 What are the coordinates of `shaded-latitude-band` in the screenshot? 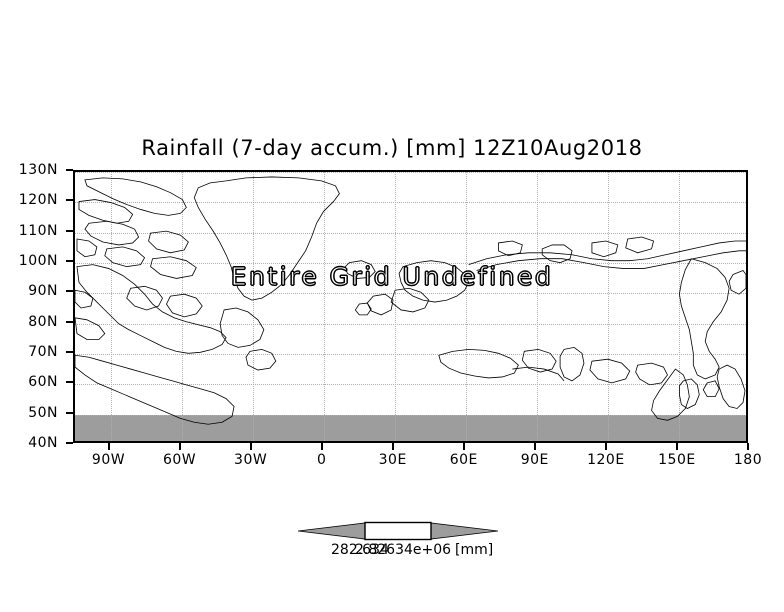 It's located at (410, 427).